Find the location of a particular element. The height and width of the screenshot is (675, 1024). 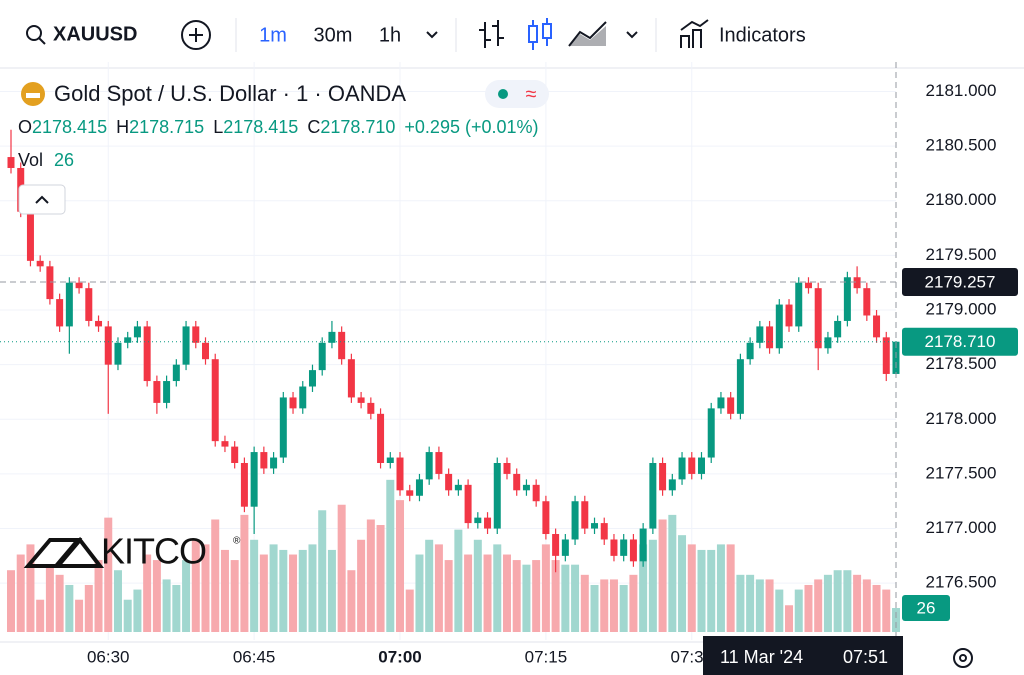

logo-mark is located at coordinates (79, 552).